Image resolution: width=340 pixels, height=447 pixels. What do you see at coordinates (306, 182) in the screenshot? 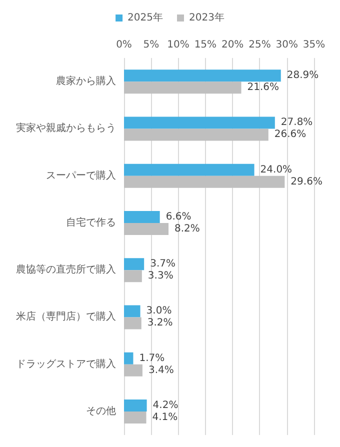
I see `data-label: 29.6%` at bounding box center [306, 182].